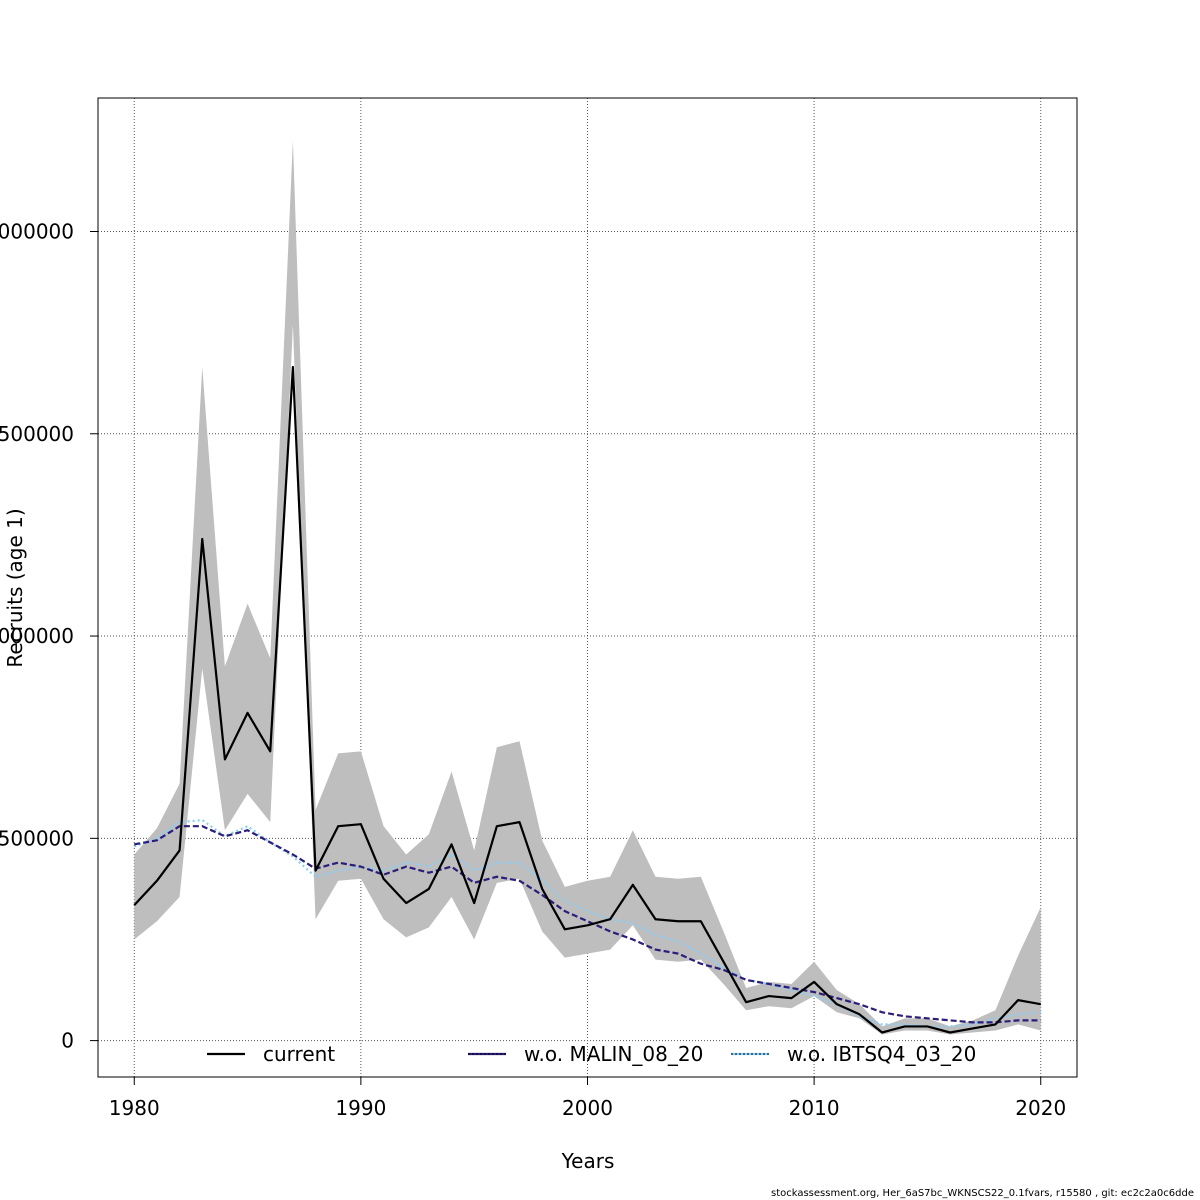 This screenshot has width=1200, height=1200. Describe the element at coordinates (37, 636) in the screenshot. I see `y-tick-label: 1000000` at that location.